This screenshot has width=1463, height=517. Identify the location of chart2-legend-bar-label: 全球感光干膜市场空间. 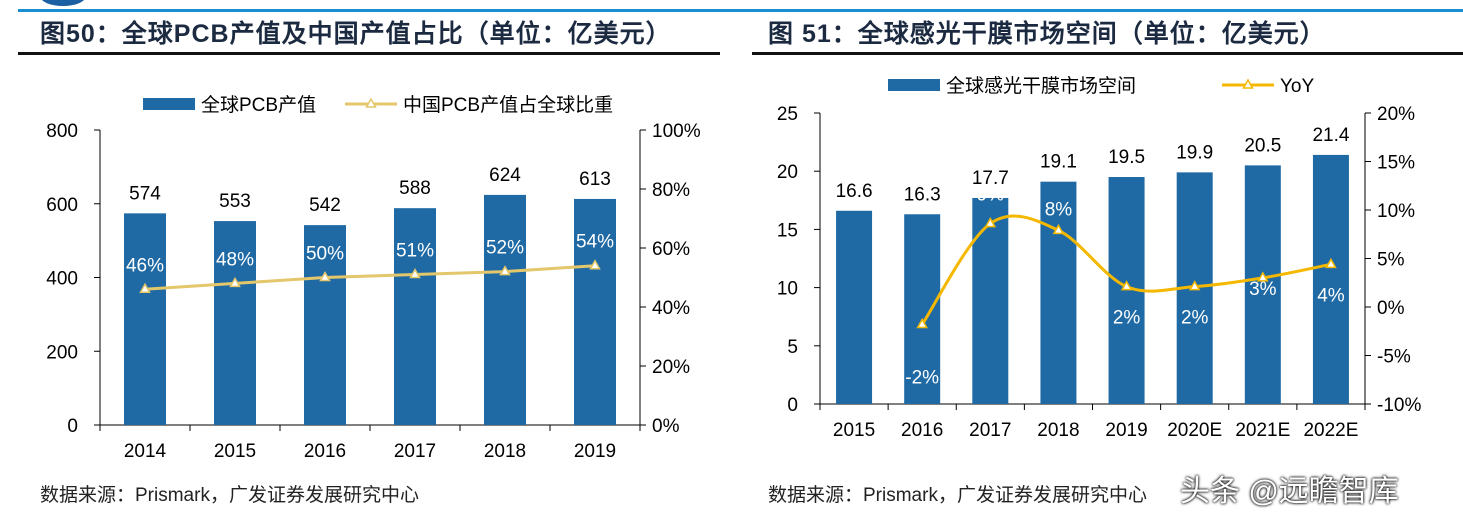
(1041, 86).